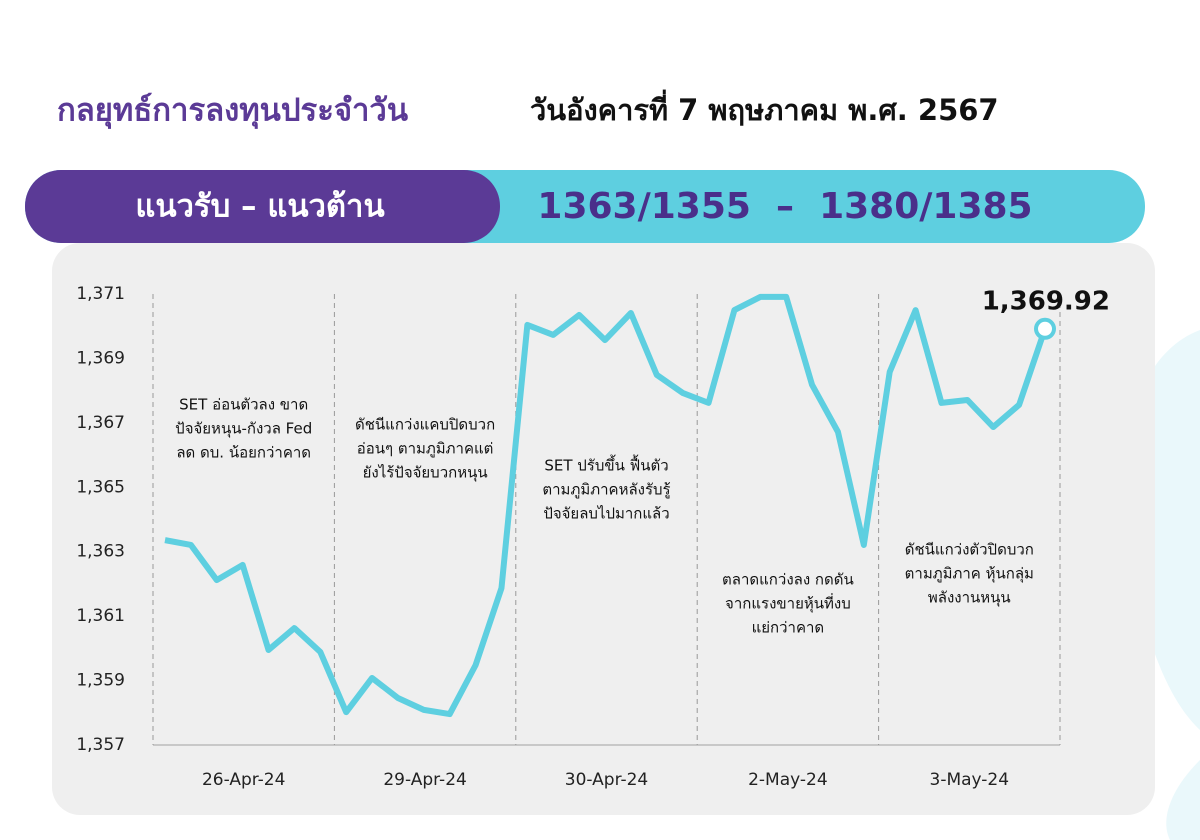  Describe the element at coordinates (606, 780) in the screenshot. I see `x-tick-label: 30-Apr-24` at that location.